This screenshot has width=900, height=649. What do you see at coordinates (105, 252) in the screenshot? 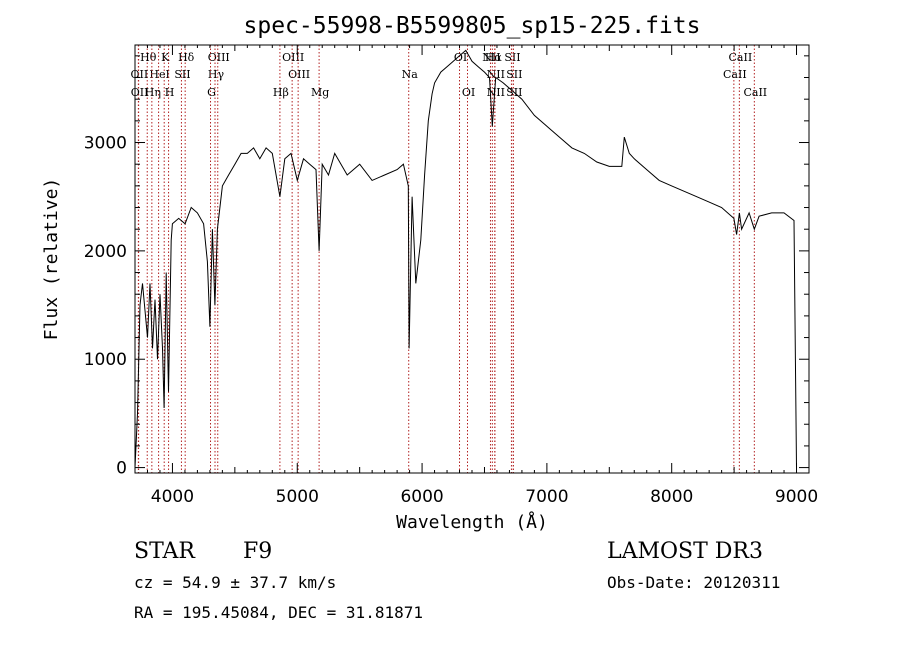
I see `y-tick-label: 2000` at bounding box center [105, 252].